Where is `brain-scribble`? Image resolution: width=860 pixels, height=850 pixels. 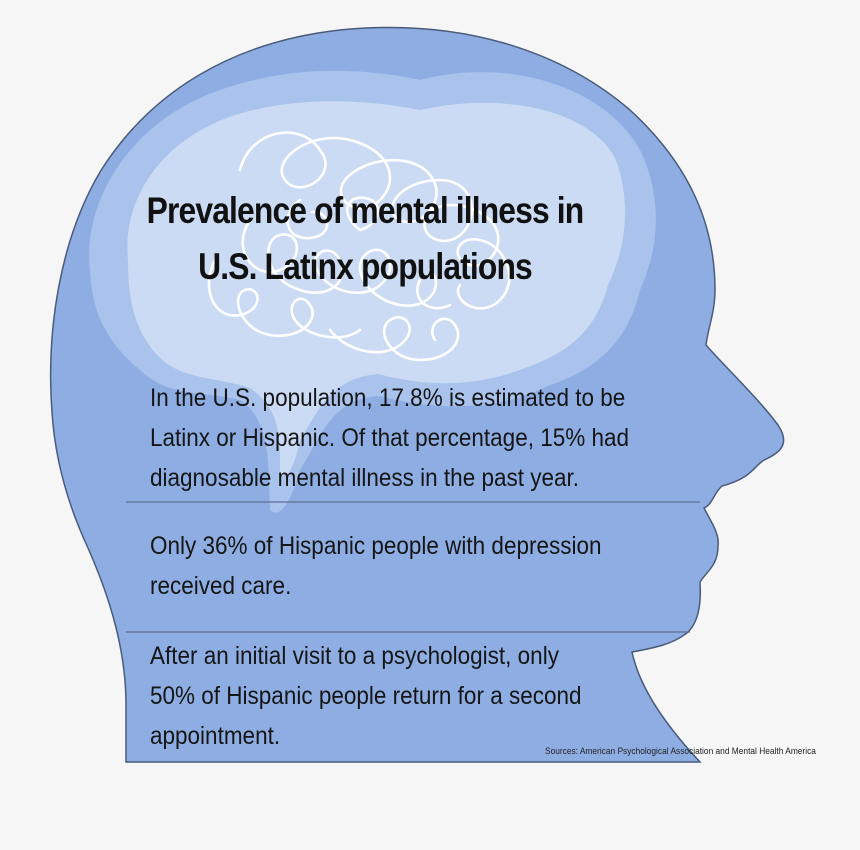
brain-scribble is located at coordinates (359, 246).